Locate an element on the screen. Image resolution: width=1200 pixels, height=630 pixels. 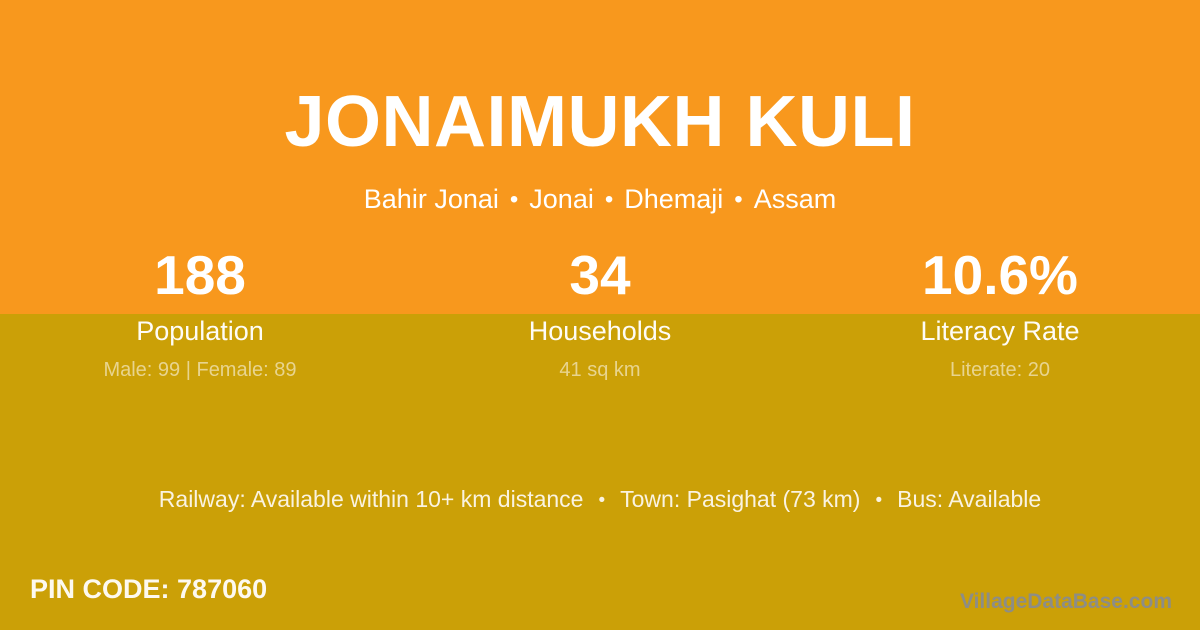
breadcrumb-subdistrict-name: Jonai is located at coordinates (561, 199).